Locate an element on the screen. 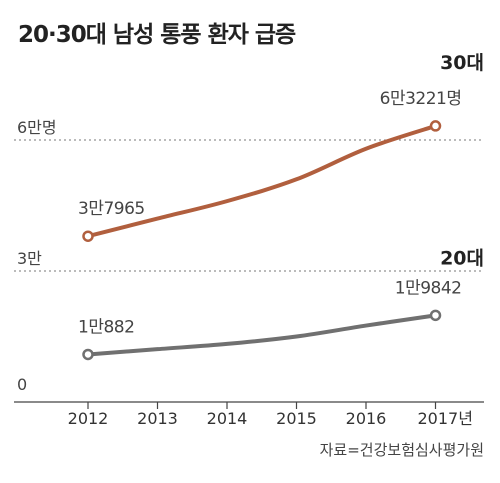  data-label: 3만7965 is located at coordinates (111, 209).